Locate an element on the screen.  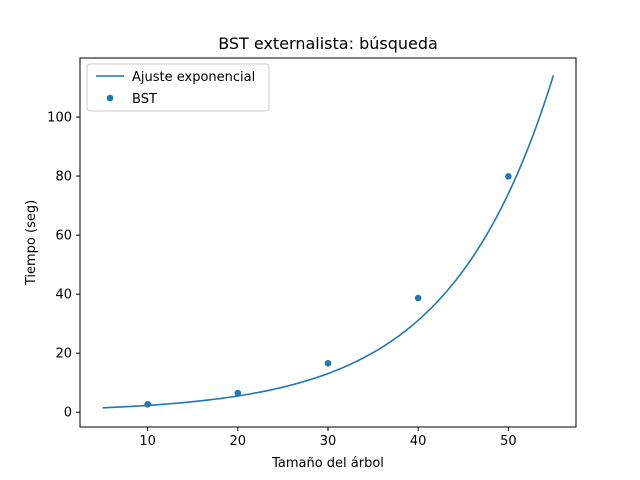
x-tick-label: 30 is located at coordinates (328, 441).